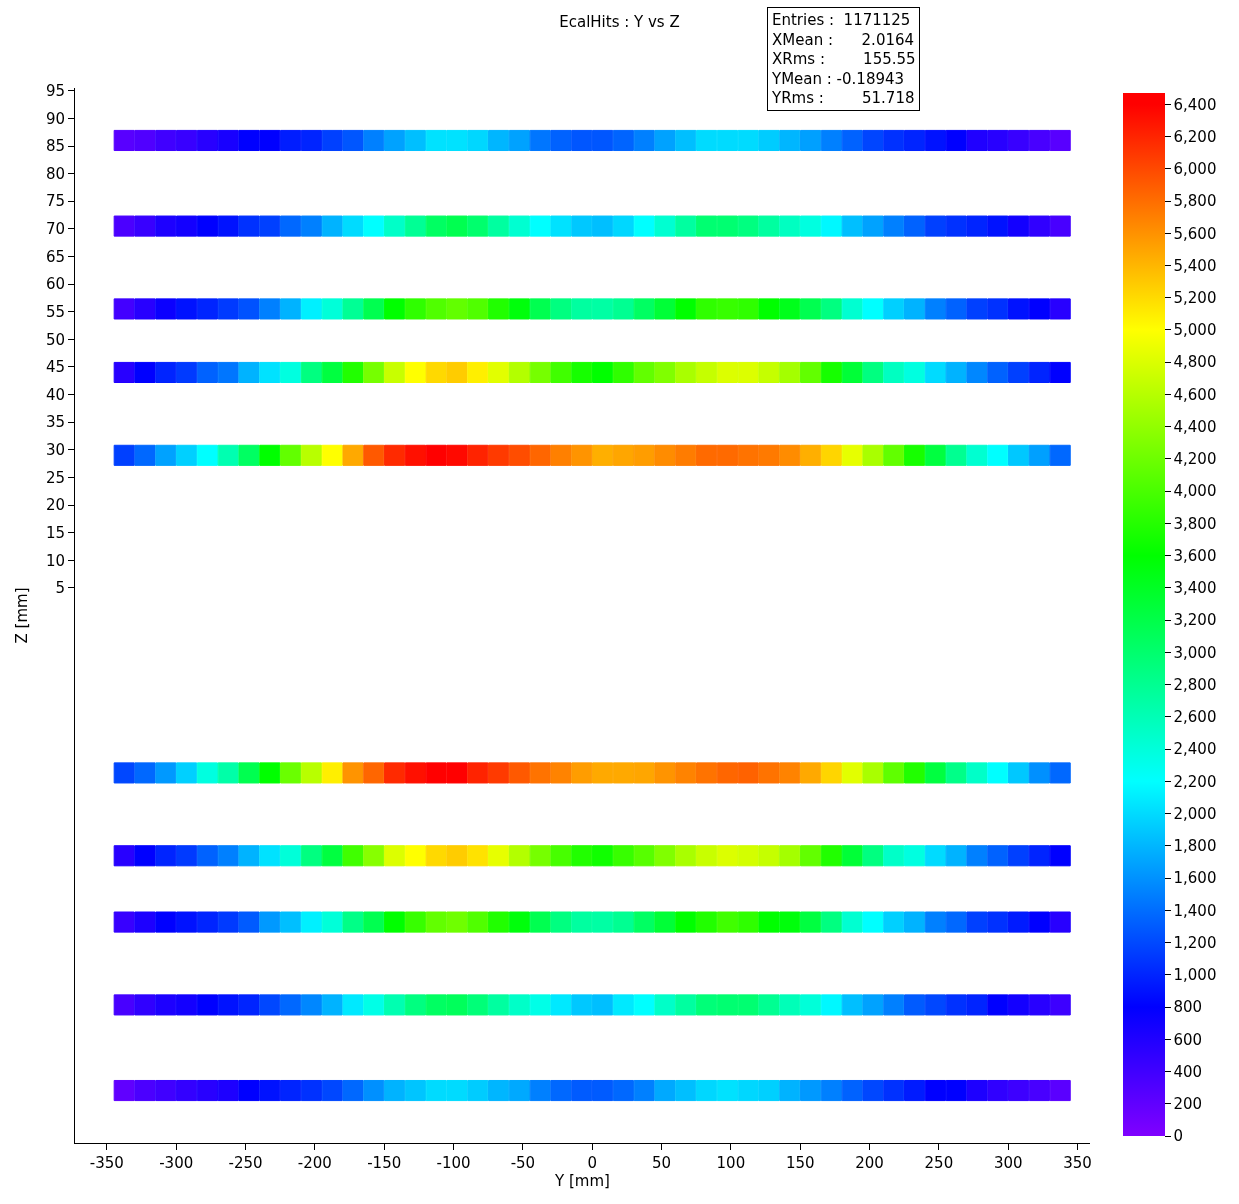 The image size is (1239, 1204). What do you see at coordinates (384, 1163) in the screenshot?
I see `x-tick-label: -150` at bounding box center [384, 1163].